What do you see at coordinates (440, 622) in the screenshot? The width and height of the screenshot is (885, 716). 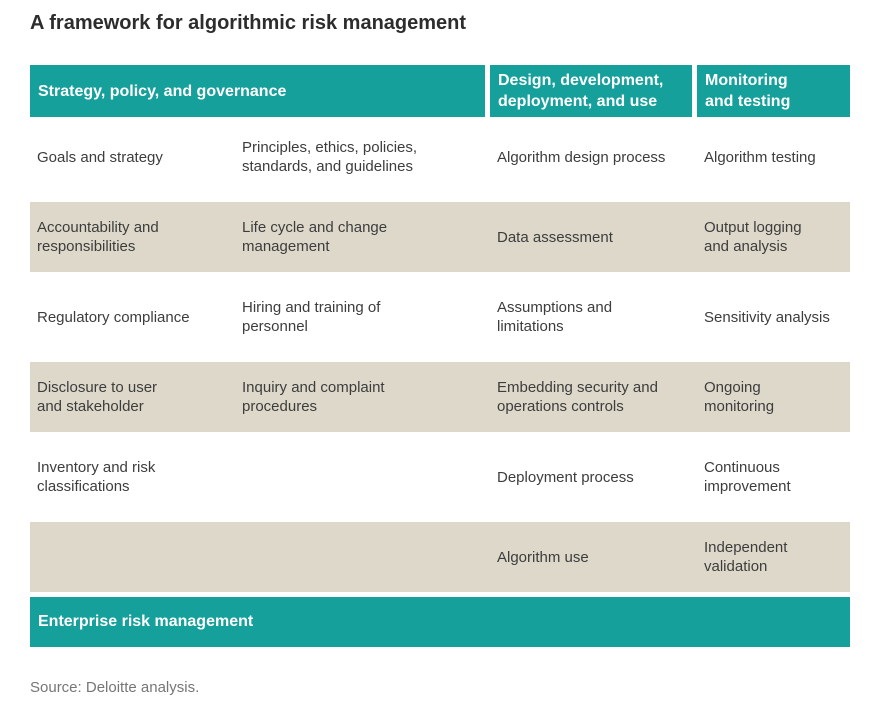 I see `enterprise-risk-management-bar: Enterprise risk management` at bounding box center [440, 622].